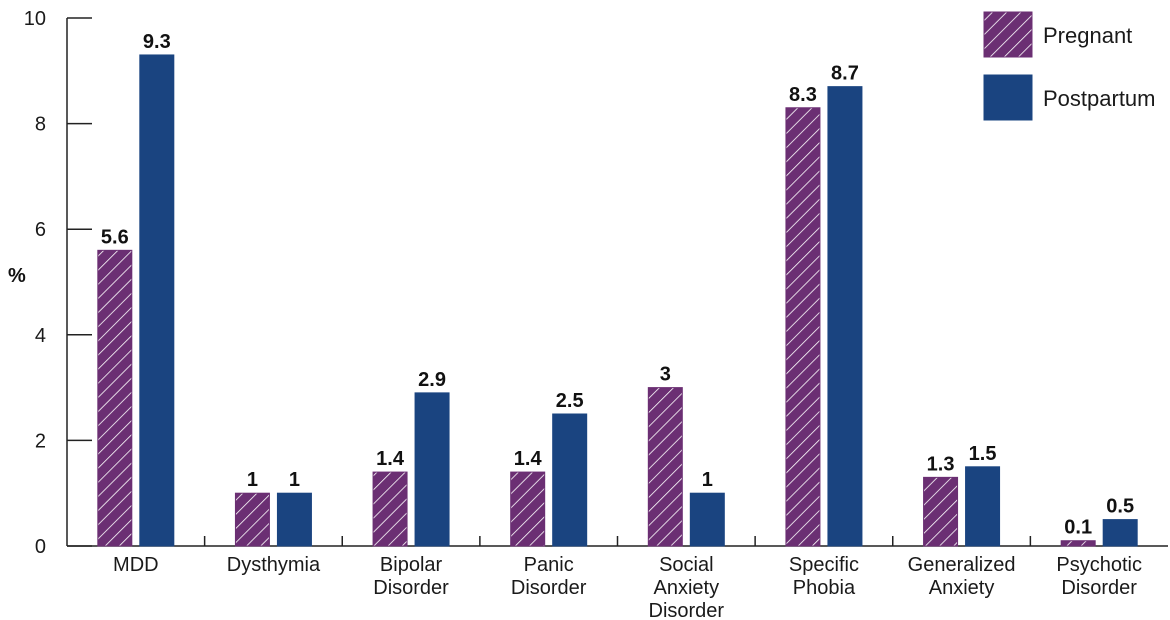 The width and height of the screenshot is (1170, 620). I want to click on data-label: 1.3, so click(941, 464).